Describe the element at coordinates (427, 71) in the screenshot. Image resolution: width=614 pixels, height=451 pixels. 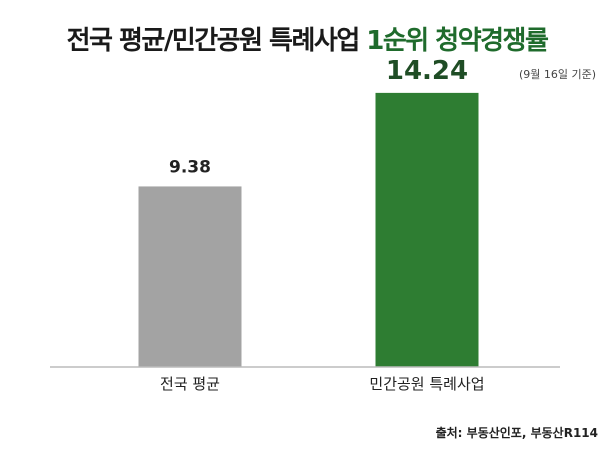
I see `value-label-2: 14.24` at that location.